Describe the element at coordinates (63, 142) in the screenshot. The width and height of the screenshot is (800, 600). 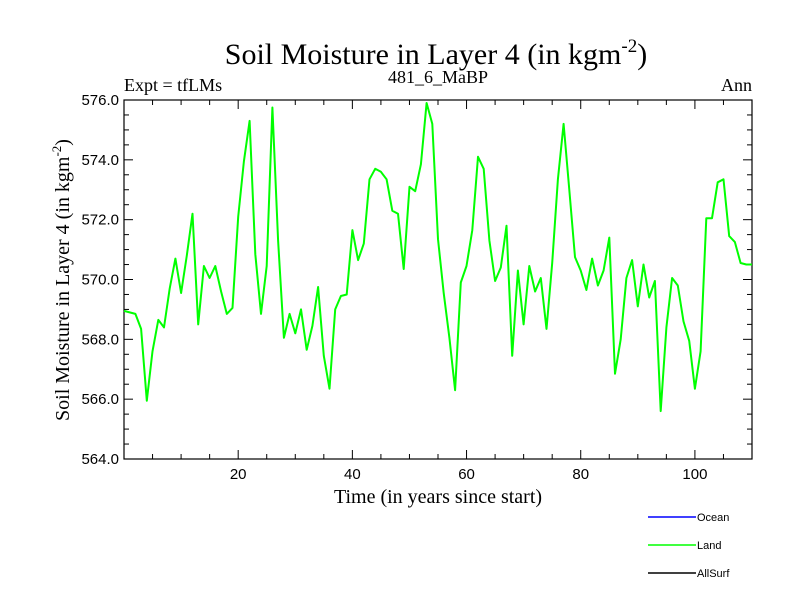
I see `y-axis-label-close: )` at that location.